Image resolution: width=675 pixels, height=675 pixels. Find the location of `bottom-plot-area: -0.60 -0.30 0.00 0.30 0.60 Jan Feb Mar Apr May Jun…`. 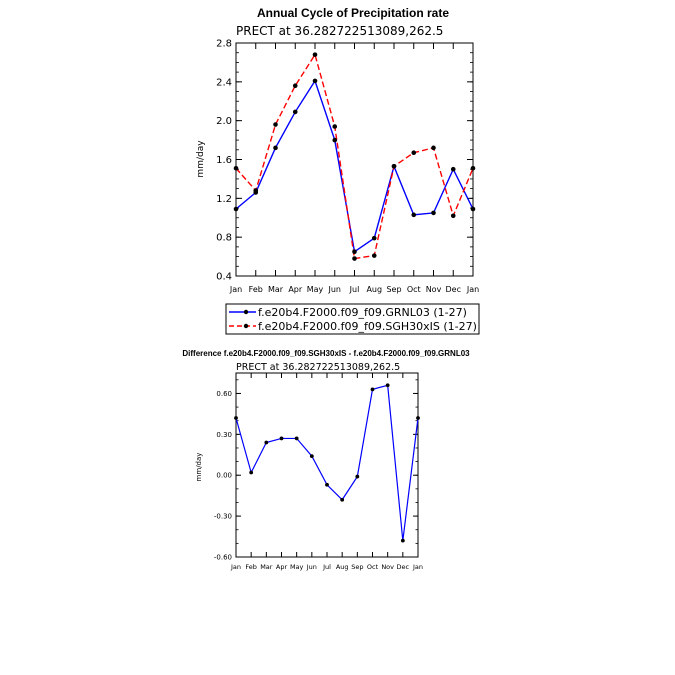

bottom-plot-area: -0.60 -0.30 0.00 0.30 0.60 Jan Feb Mar Apr May Jun… is located at coordinates (318, 472).